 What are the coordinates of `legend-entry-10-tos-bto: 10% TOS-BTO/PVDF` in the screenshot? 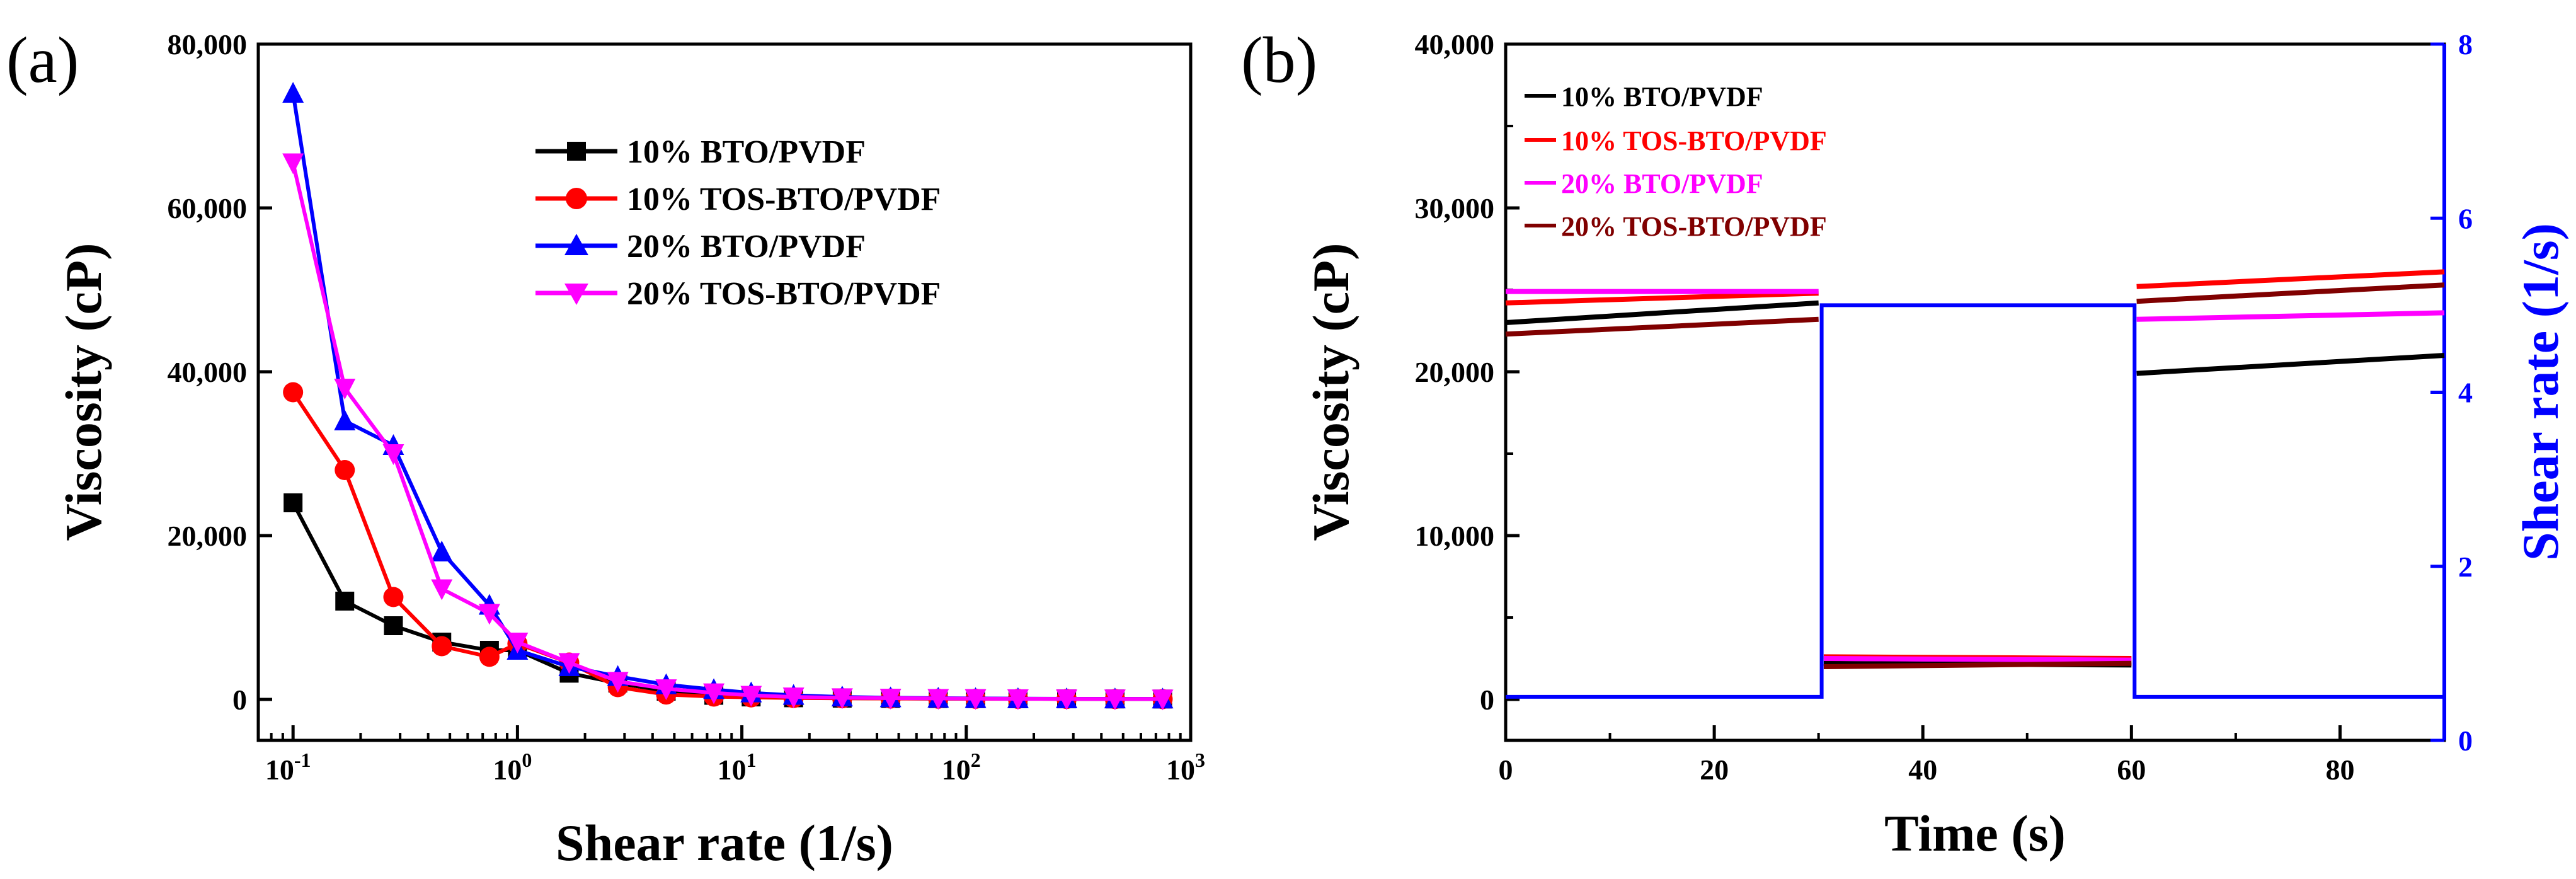 It's located at (1676, 141).